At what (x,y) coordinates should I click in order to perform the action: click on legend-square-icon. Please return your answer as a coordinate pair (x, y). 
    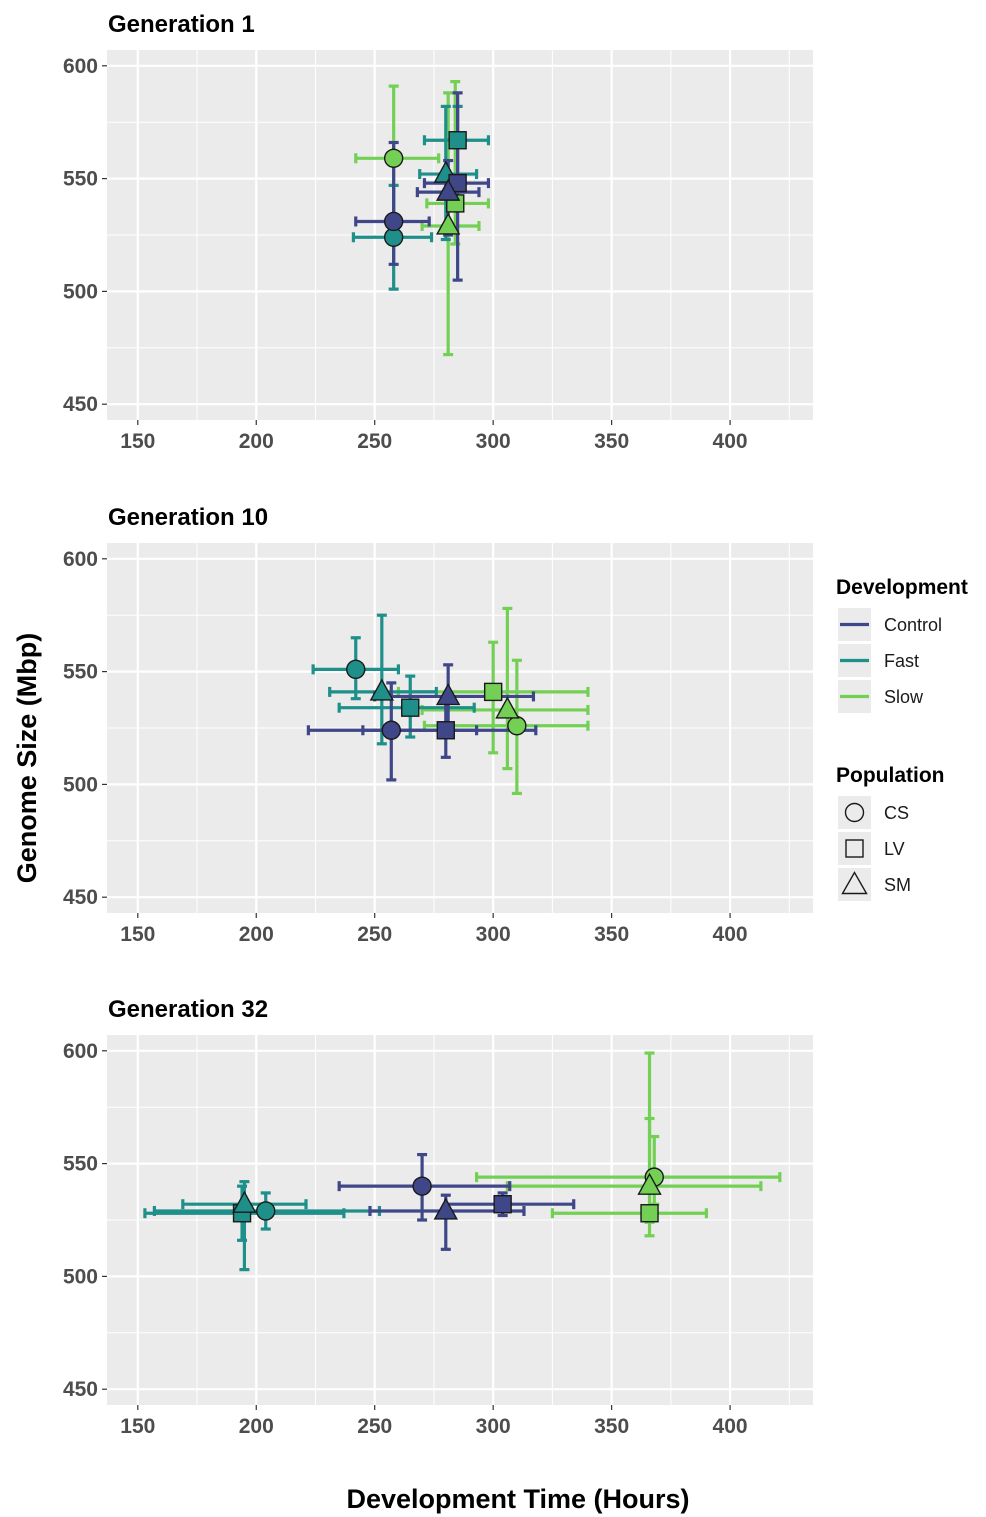
    Looking at the image, I should click on (854, 848).